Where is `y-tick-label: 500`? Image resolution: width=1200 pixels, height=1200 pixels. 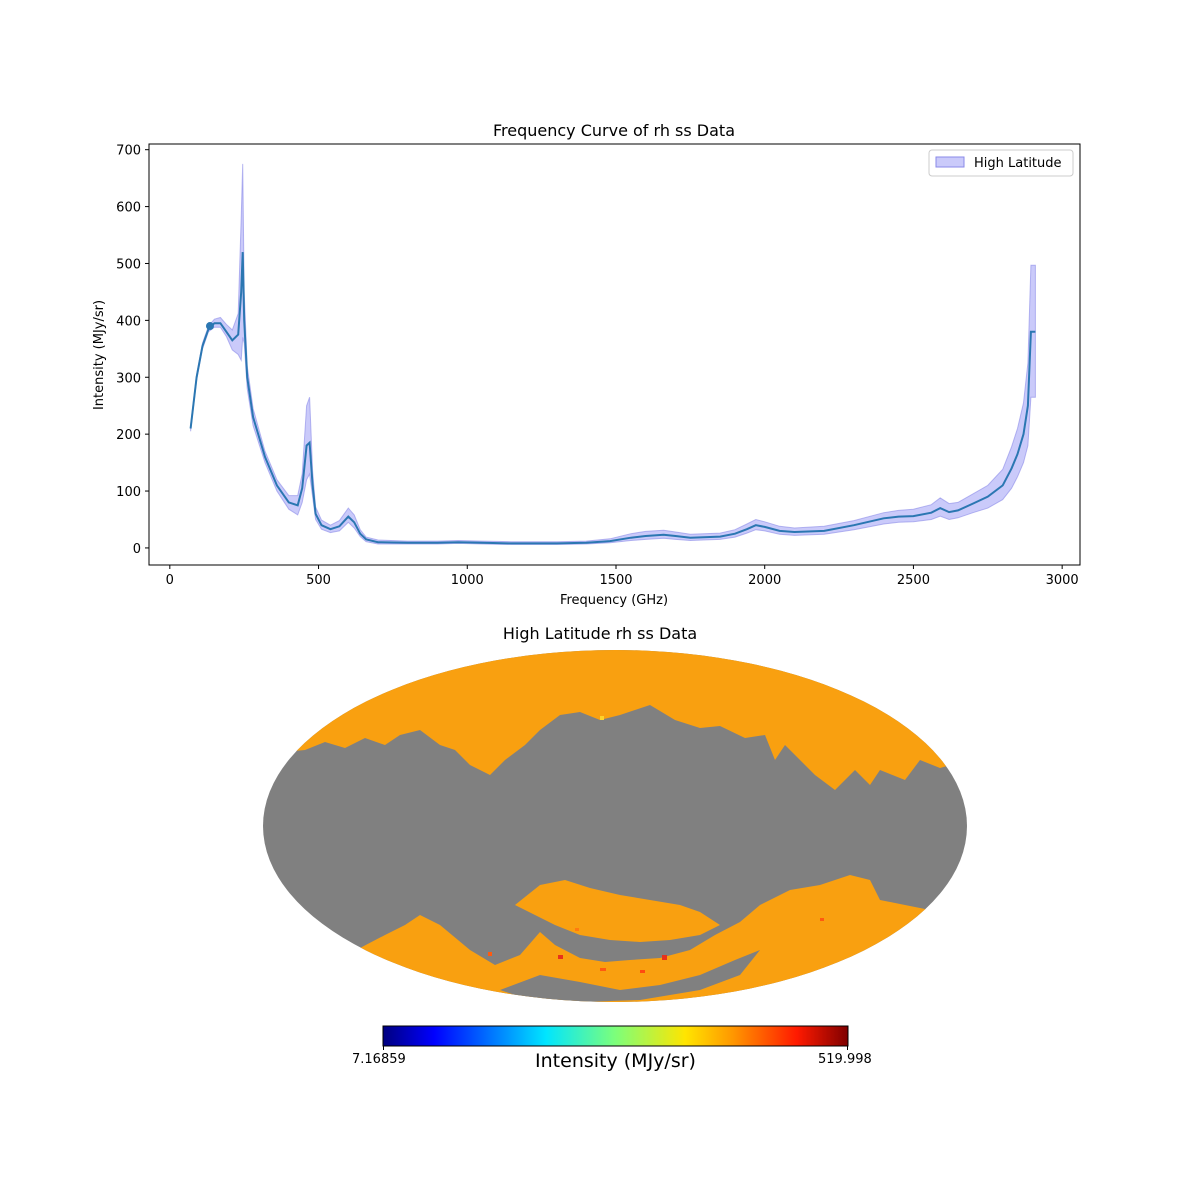 y-tick-label: 500 is located at coordinates (128, 264).